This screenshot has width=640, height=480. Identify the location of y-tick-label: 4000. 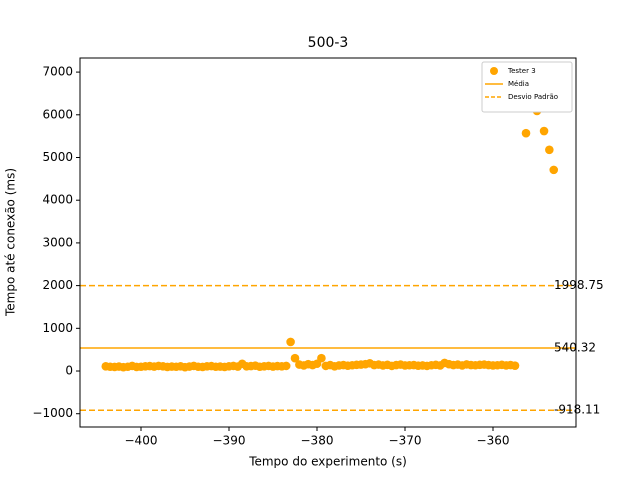
(57, 200).